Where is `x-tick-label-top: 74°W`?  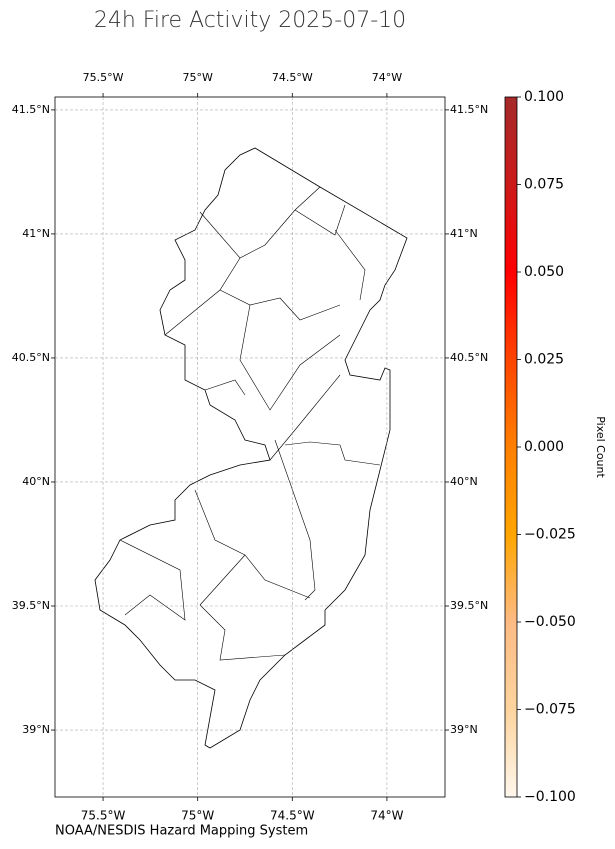 x-tick-label-top: 74°W is located at coordinates (387, 77).